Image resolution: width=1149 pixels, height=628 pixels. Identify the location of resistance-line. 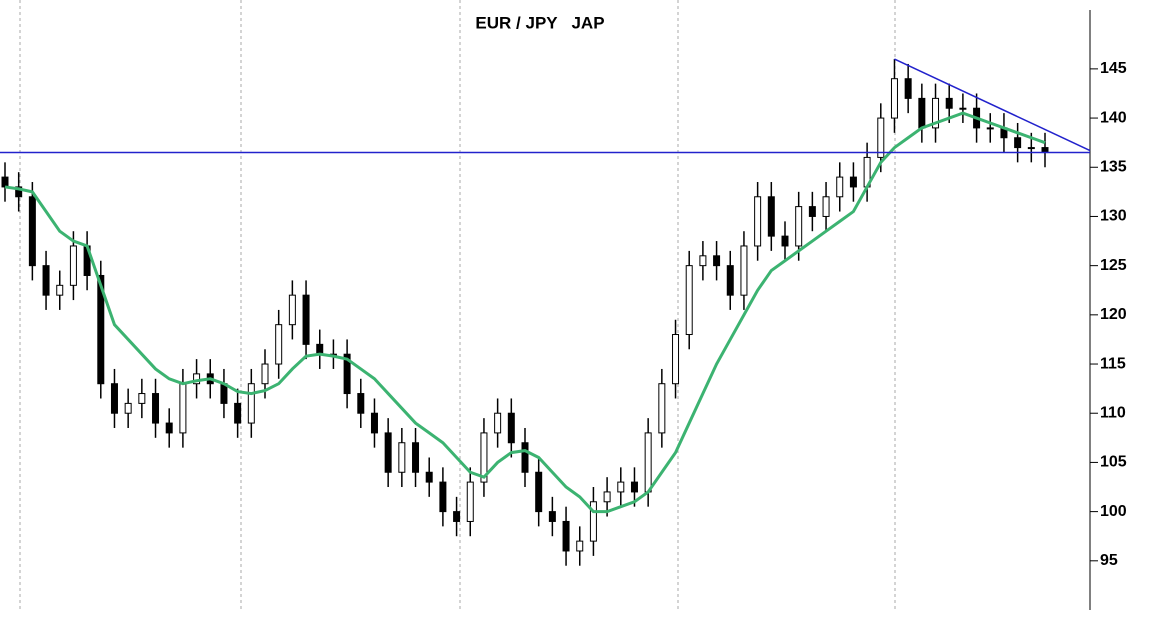
(992, 105).